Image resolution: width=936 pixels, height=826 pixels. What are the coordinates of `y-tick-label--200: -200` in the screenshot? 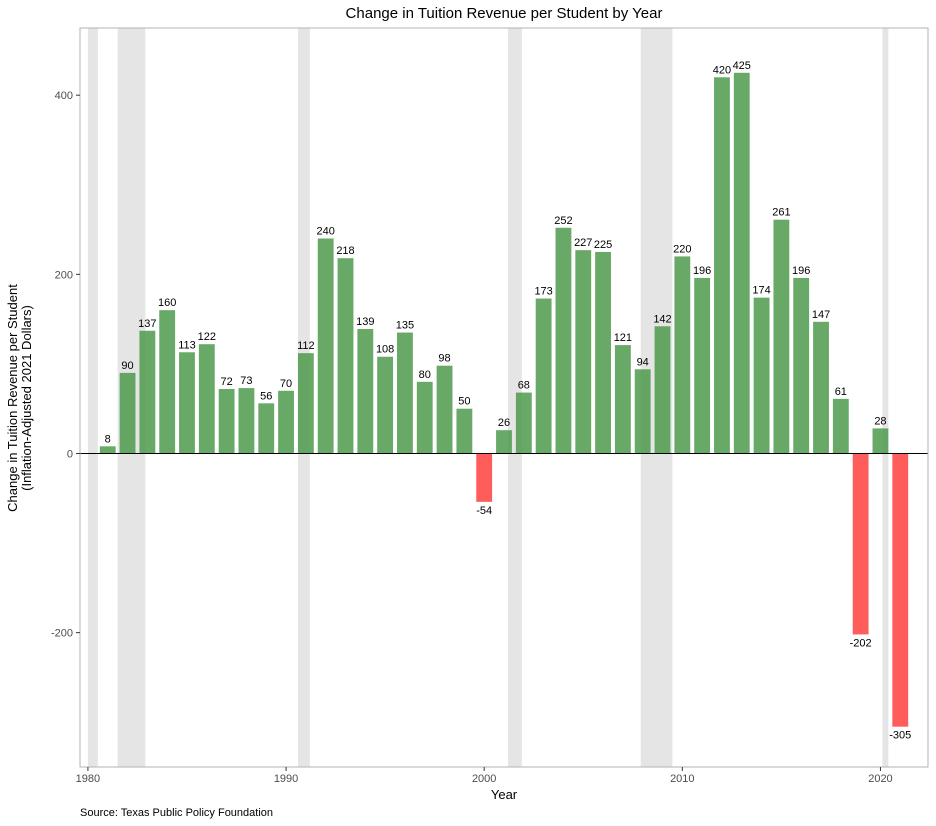 It's located at (62, 634).